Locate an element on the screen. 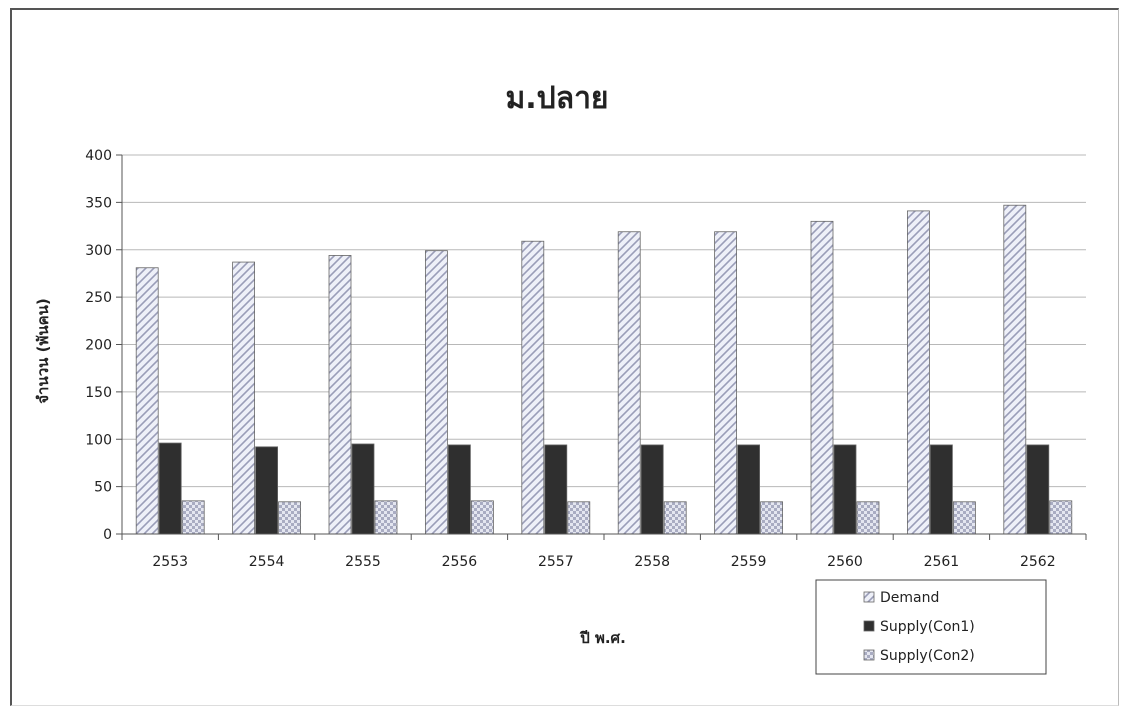 This screenshot has height=715, width=1133. chart-title: ม.ปลาย is located at coordinates (556, 98).